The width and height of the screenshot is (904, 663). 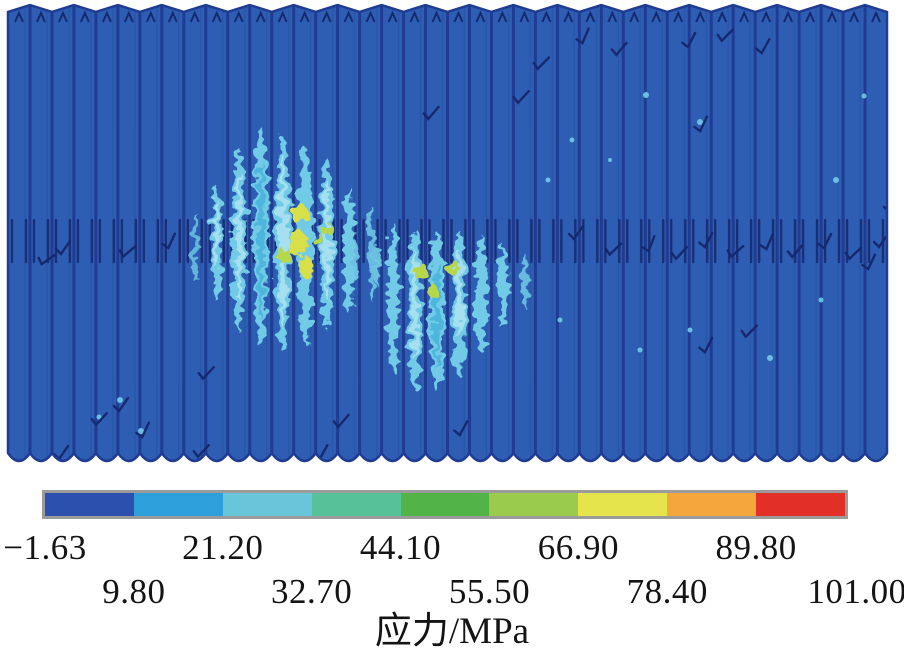 I want to click on colorbar-tick-label: 9.80, so click(x=134, y=591).